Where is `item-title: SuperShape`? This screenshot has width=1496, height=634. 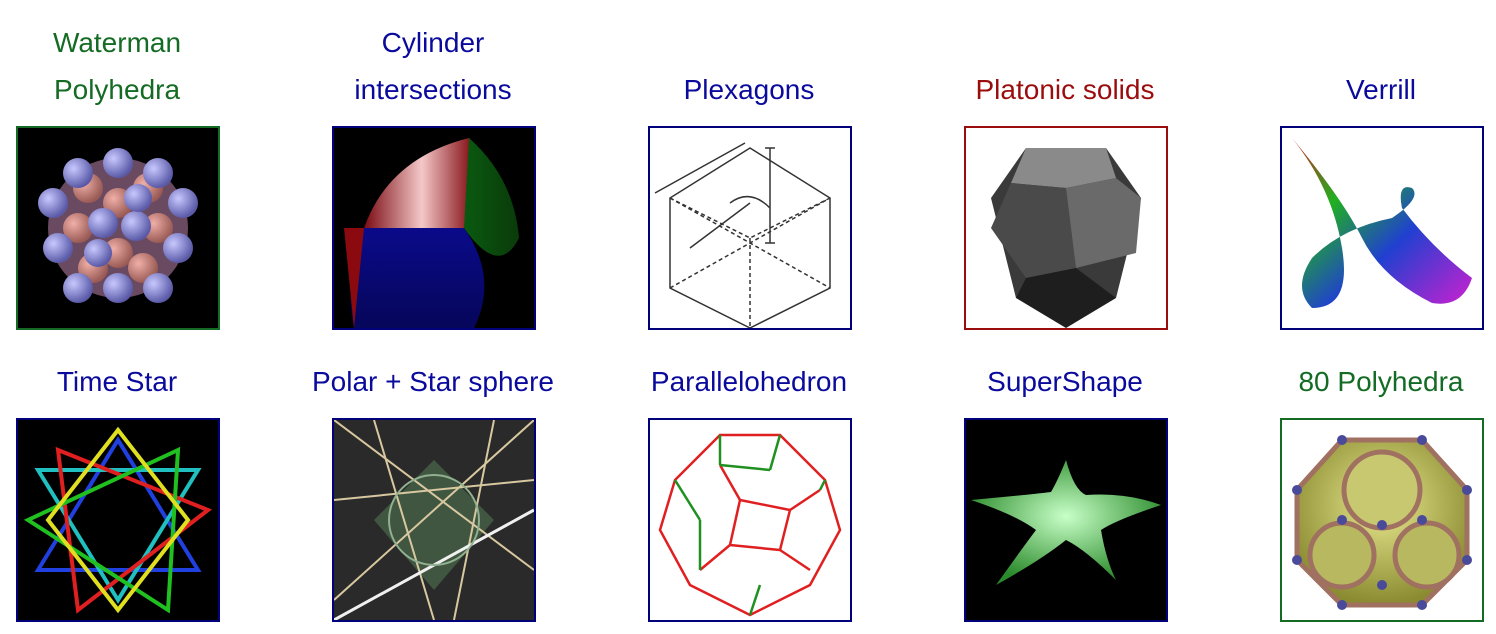
item-title: SuperShape is located at coordinates (1065, 381).